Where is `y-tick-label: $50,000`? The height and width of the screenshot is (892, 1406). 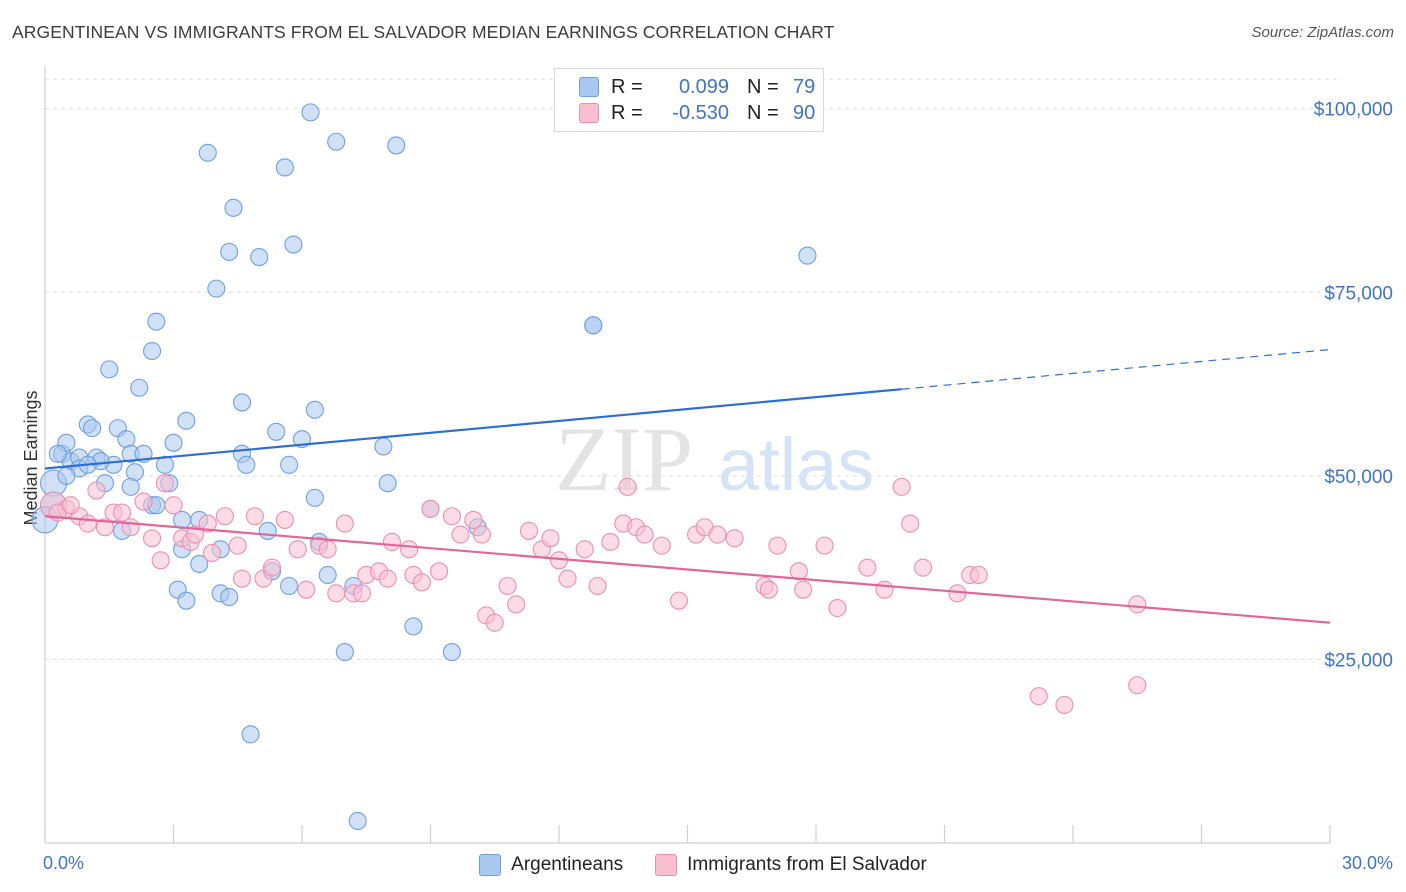 y-tick-label: $50,000 is located at coordinates (1358, 477).